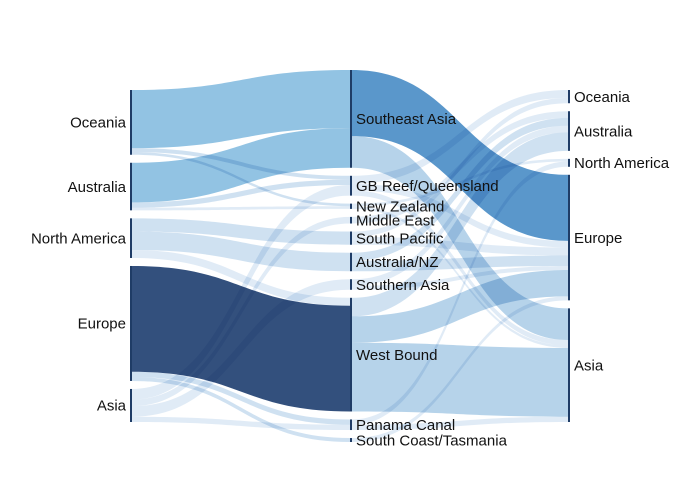 The image size is (700, 500). I want to click on label-mid-south-pacific: South Pacific, so click(400, 238).